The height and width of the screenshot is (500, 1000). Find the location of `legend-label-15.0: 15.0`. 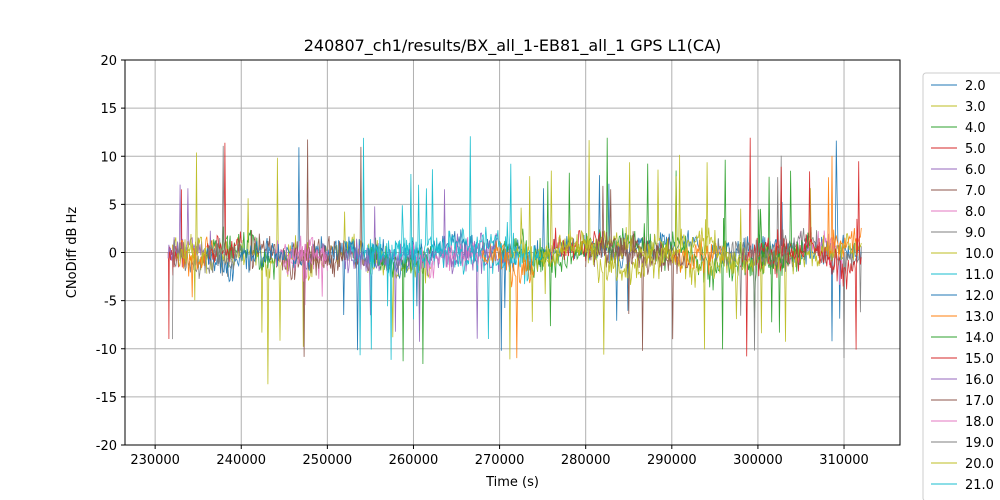

legend-label-15.0: 15.0 is located at coordinates (979, 359).